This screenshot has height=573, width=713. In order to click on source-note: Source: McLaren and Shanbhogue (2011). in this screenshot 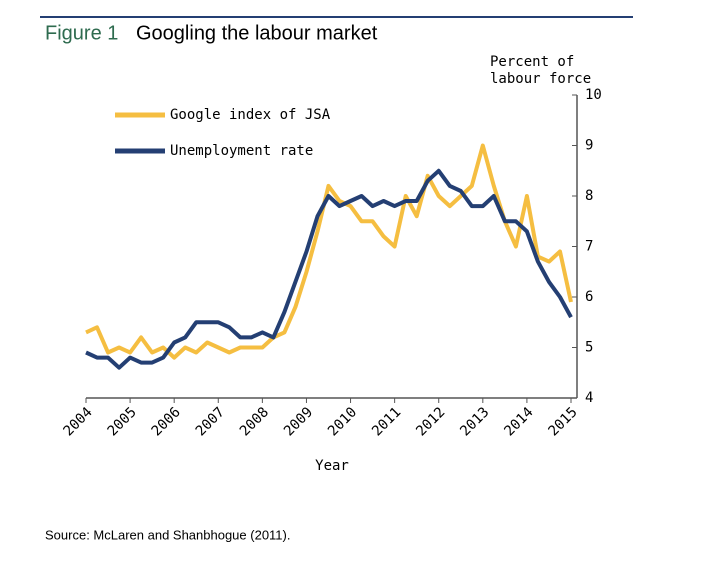, I will do `click(167, 534)`.